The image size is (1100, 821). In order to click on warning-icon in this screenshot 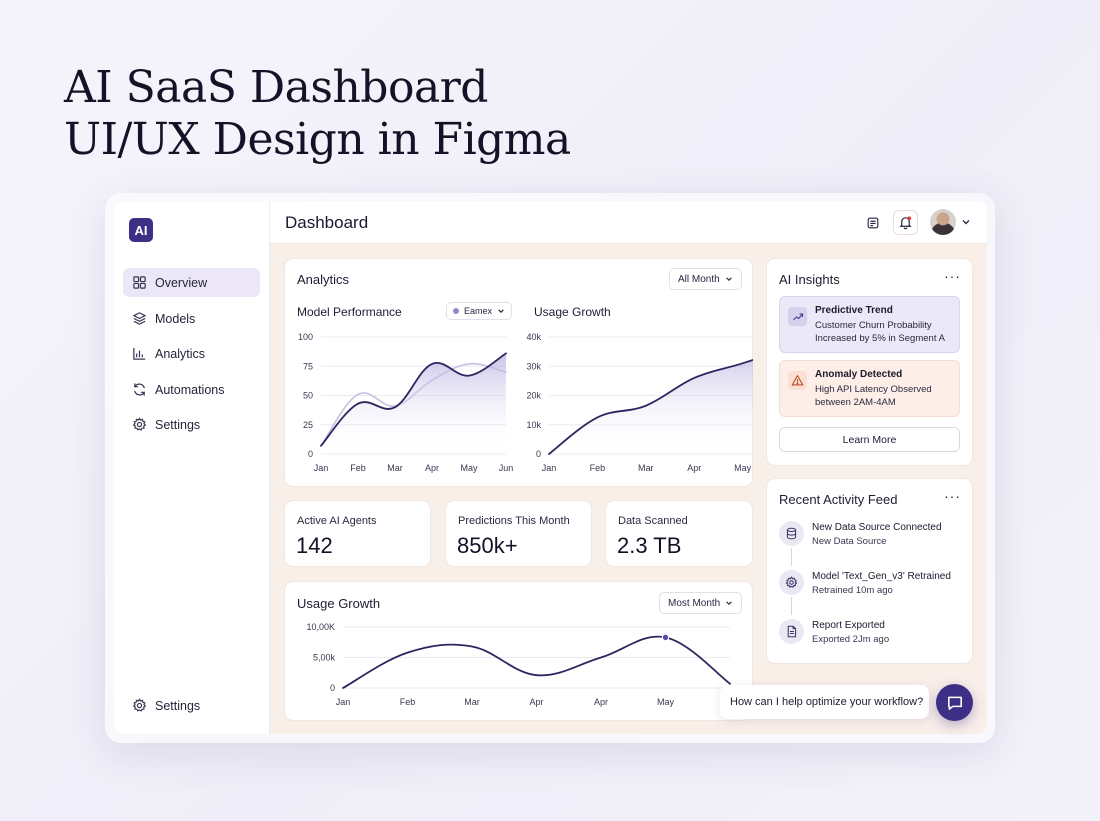, I will do `click(797, 380)`.